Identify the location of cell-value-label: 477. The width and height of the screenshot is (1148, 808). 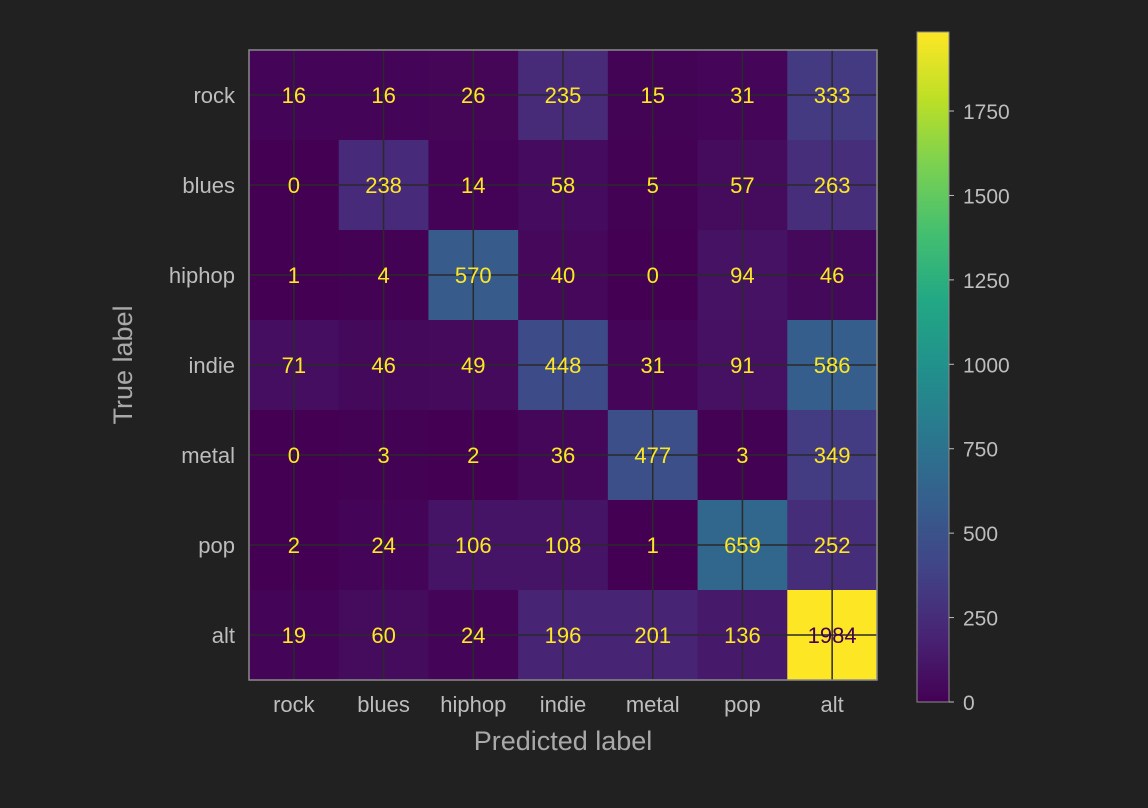
(652, 455).